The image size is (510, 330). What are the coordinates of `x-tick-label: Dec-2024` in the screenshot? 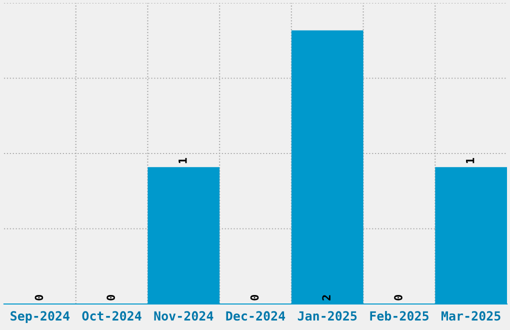 It's located at (256, 316).